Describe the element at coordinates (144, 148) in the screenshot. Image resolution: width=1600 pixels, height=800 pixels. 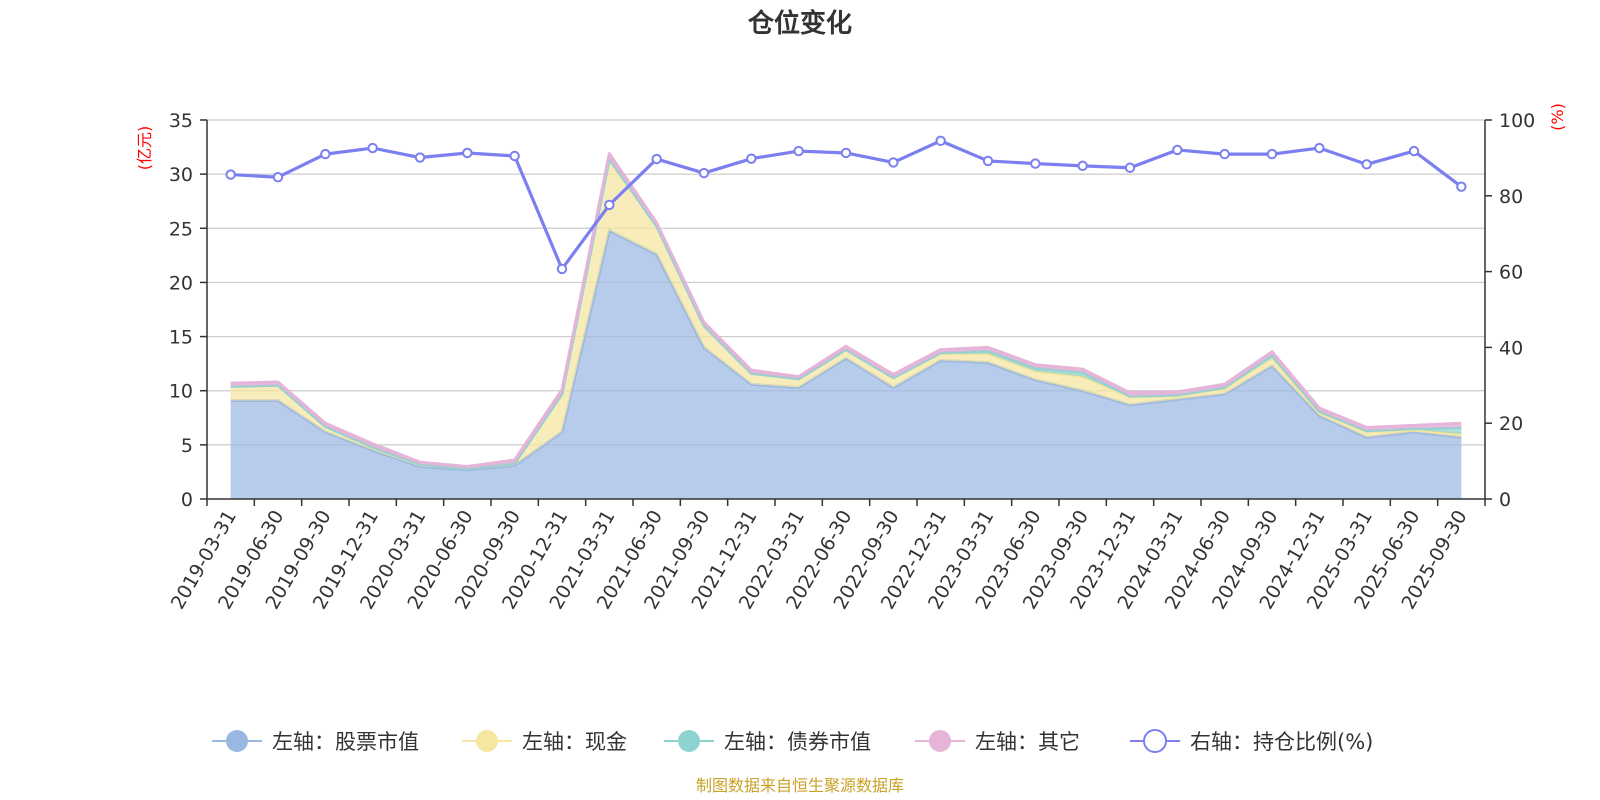
I see `left-axis-unit: (亿元)` at that location.